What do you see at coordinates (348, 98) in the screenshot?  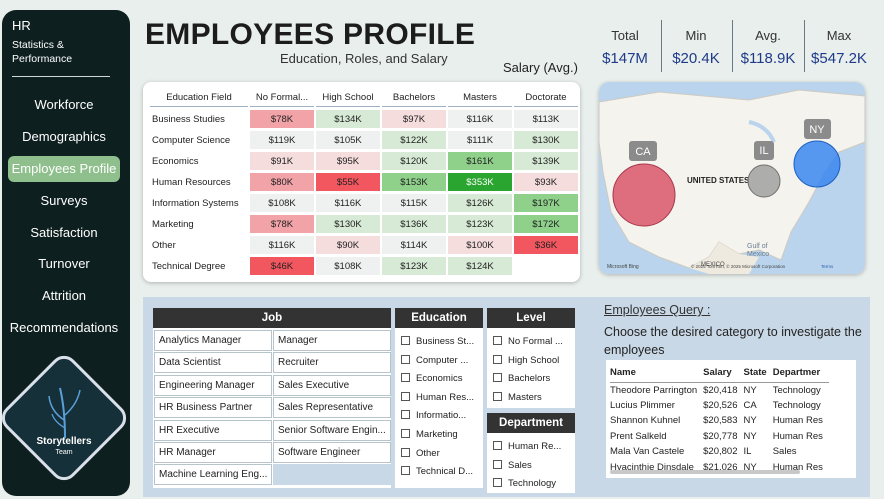 I see `matrix-col-header: High School` at bounding box center [348, 98].